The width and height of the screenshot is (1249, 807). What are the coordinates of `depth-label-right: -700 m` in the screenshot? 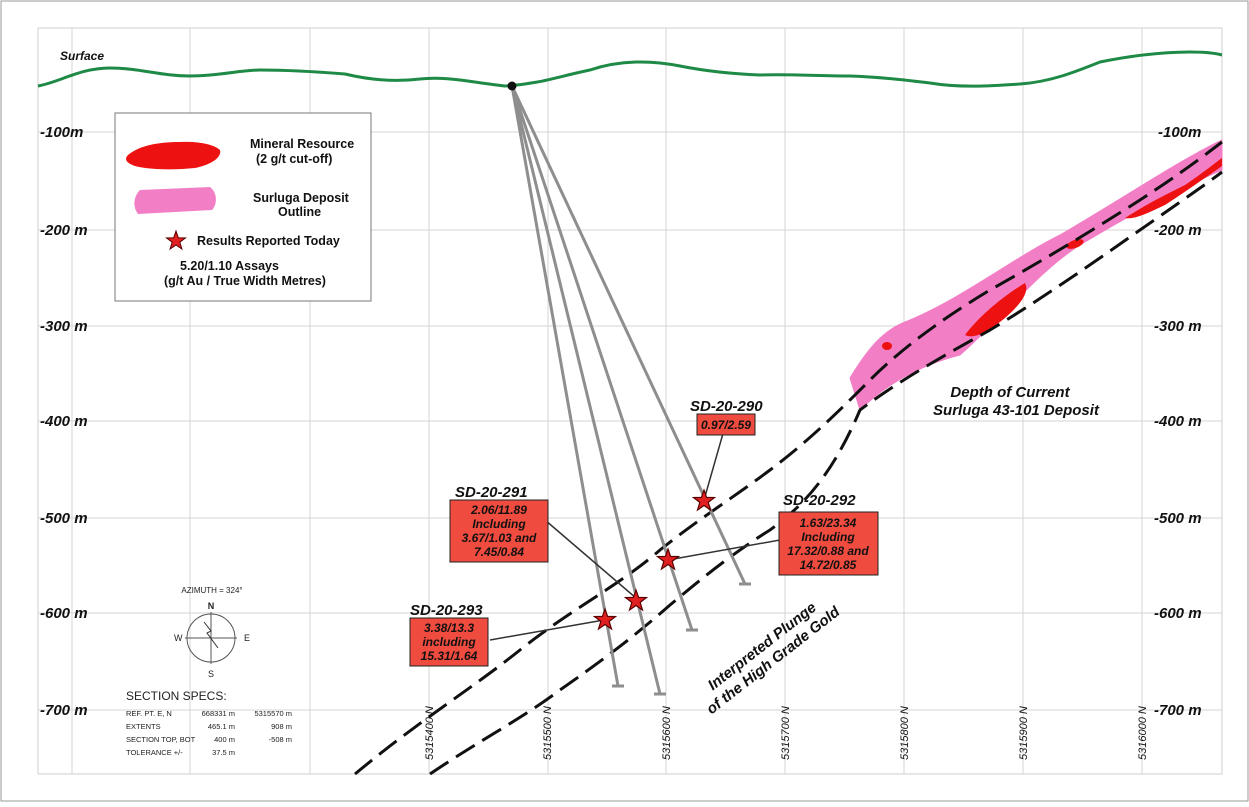 It's located at (1178, 710).